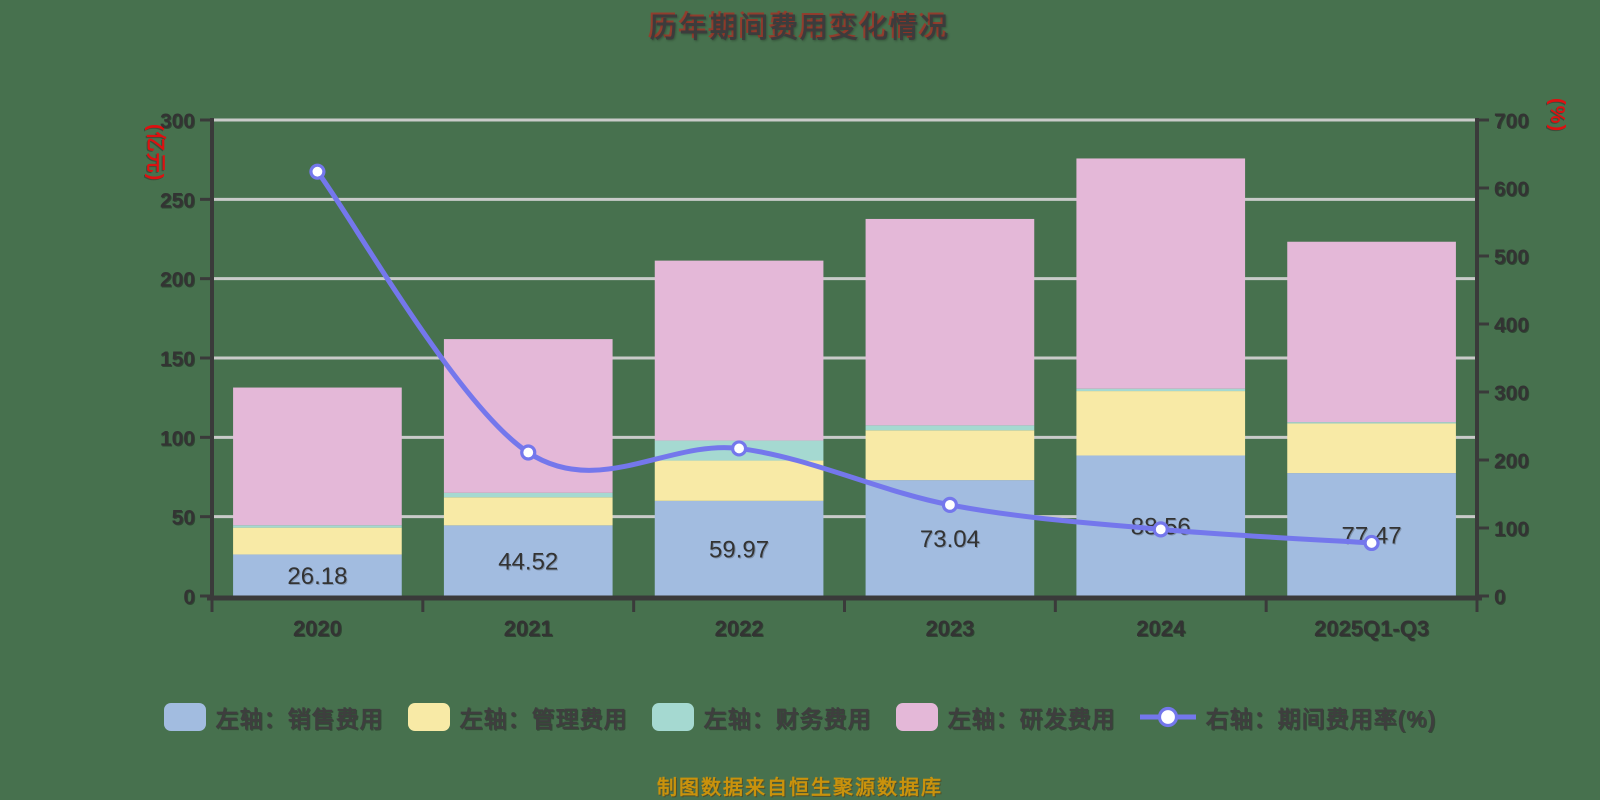 The width and height of the screenshot is (1600, 800). What do you see at coordinates (949, 628) in the screenshot?
I see `x-axis-category-label: 2023` at bounding box center [949, 628].